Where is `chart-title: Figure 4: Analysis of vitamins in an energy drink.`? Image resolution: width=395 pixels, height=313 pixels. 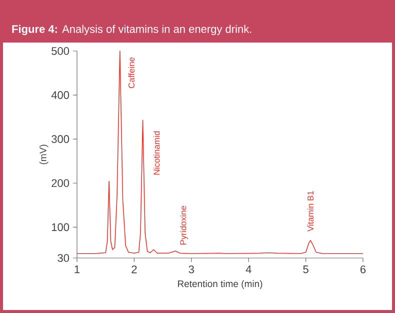 chart-title: Figure 4: Analysis of vitamins in an energy drink. is located at coordinates (132, 30).